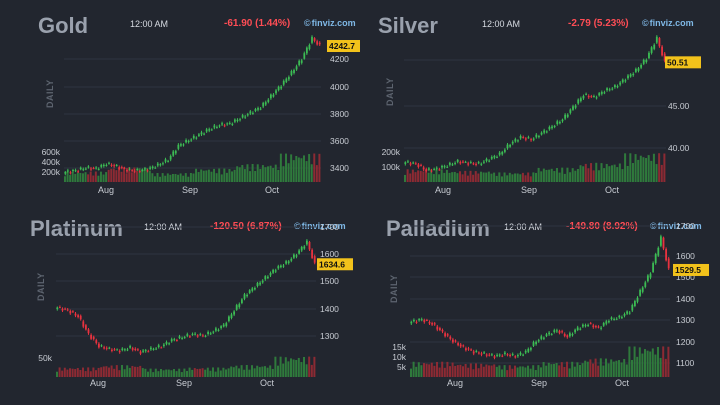 The image size is (720, 405). I want to click on chart-time: 12:00 AM, so click(501, 24).